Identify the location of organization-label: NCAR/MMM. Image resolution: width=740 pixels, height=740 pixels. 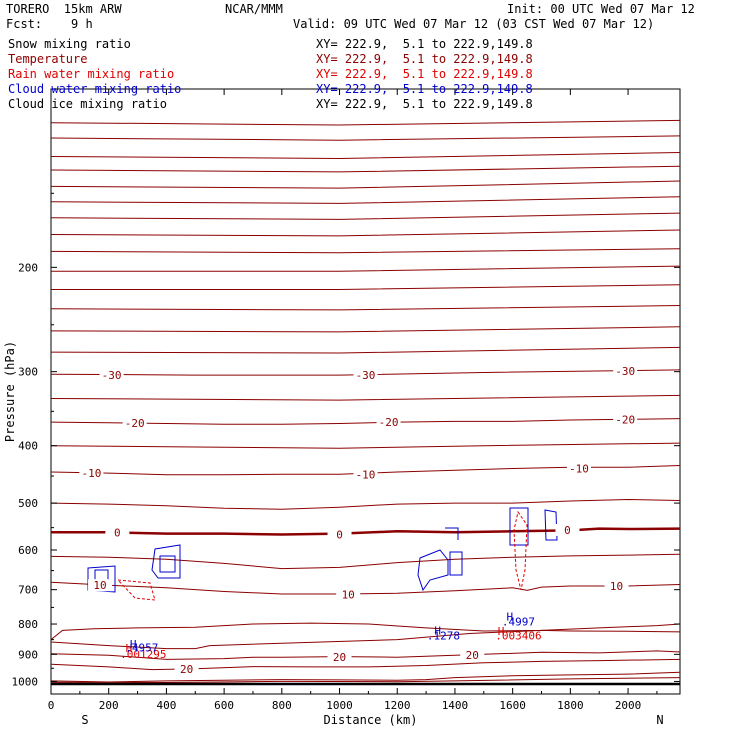
(254, 9).